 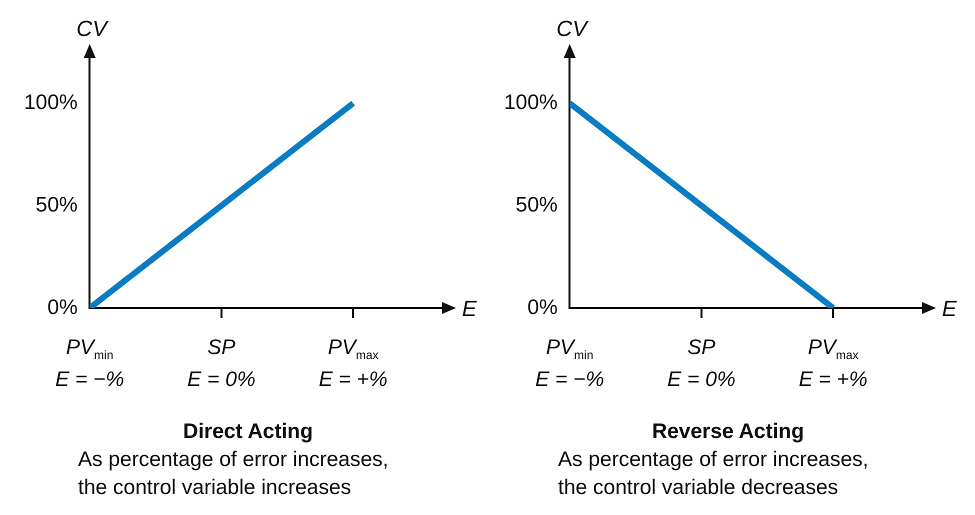 What do you see at coordinates (728, 432) in the screenshot?
I see `text: Reverse Acting` at bounding box center [728, 432].